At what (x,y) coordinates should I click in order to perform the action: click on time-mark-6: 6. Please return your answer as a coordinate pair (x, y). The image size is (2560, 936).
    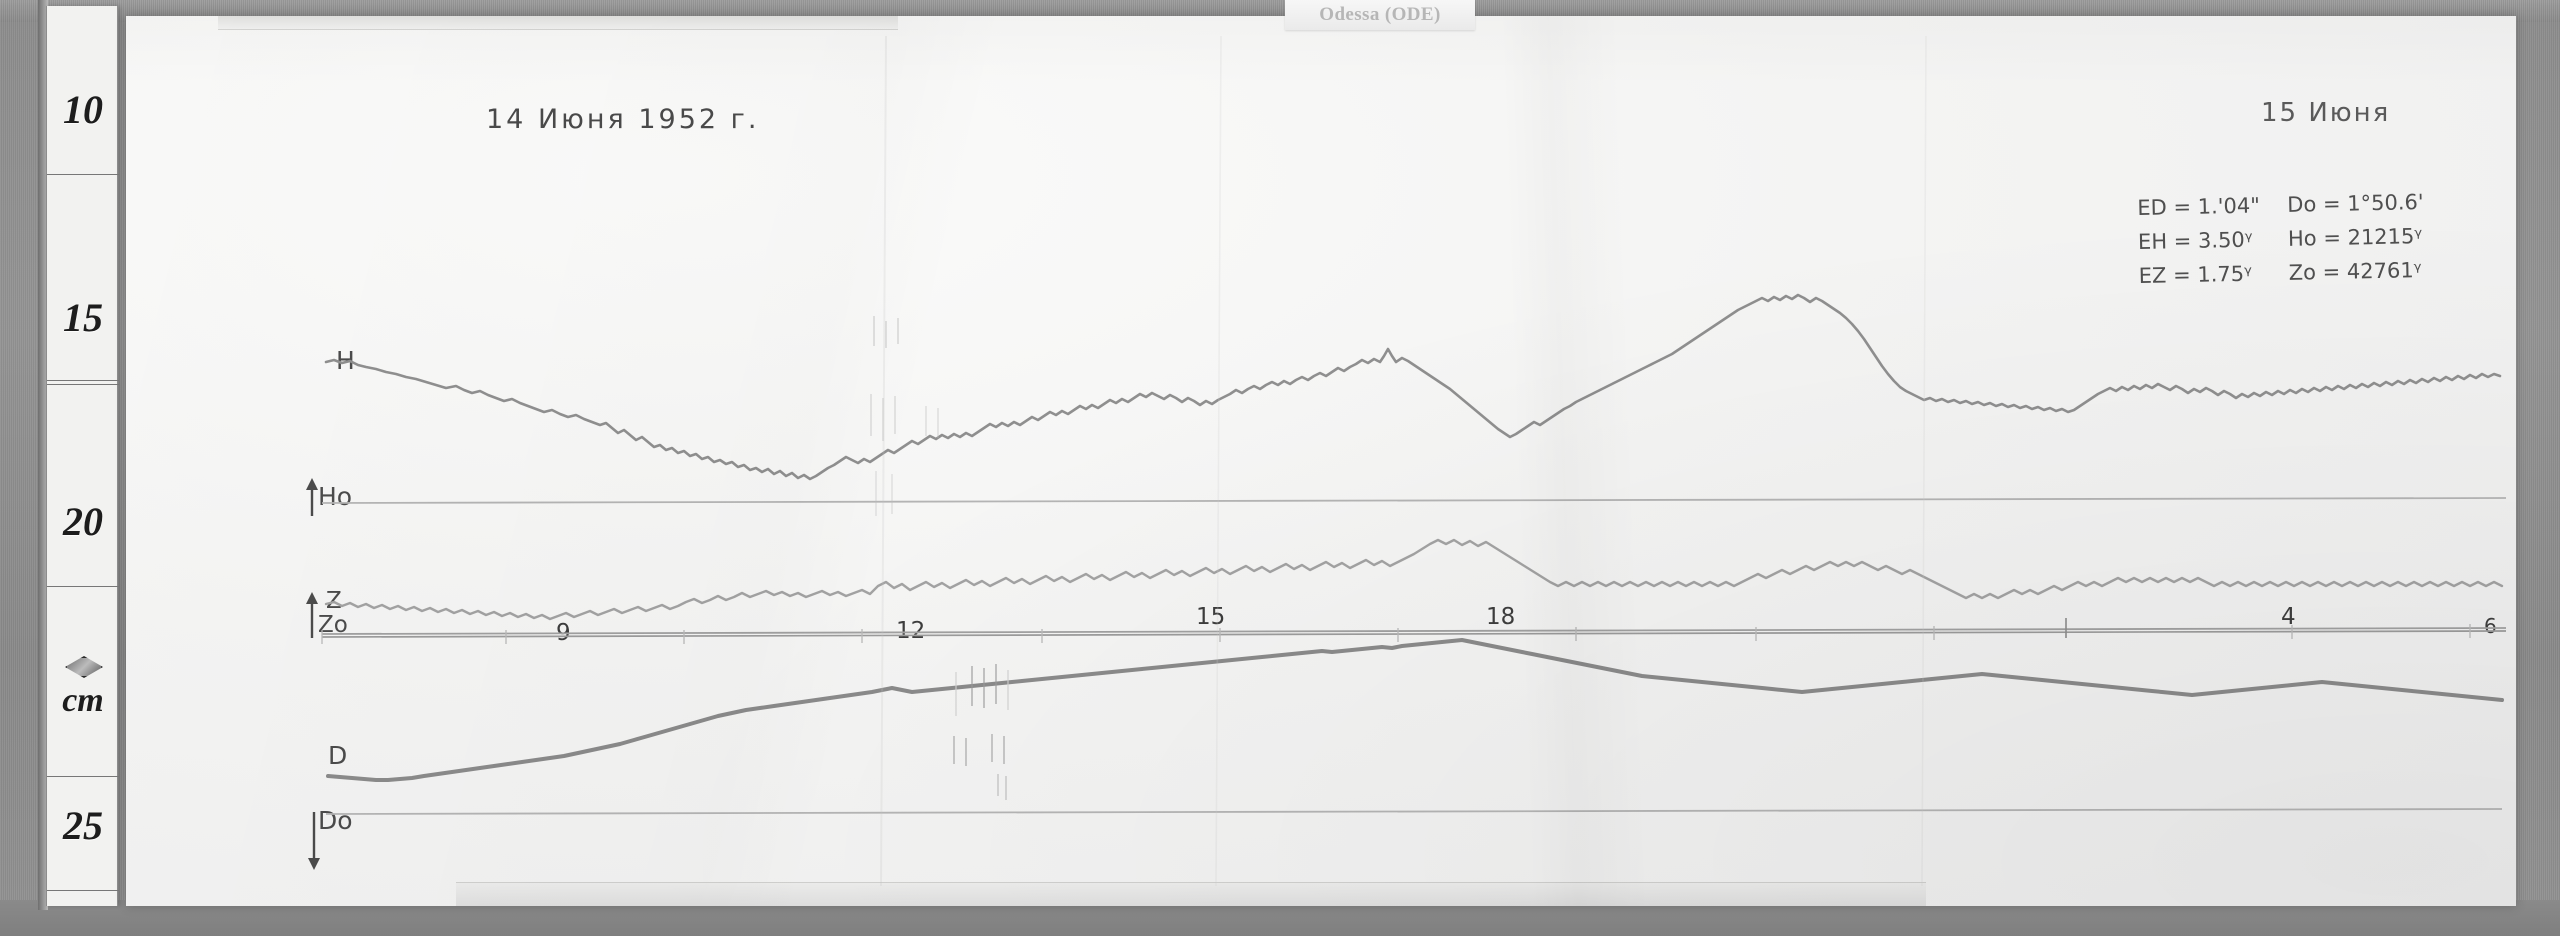
    Looking at the image, I should click on (2490, 626).